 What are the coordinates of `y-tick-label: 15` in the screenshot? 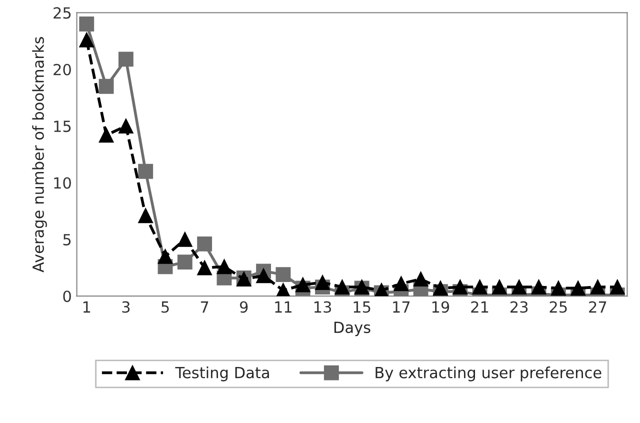 It's located at (62, 126).